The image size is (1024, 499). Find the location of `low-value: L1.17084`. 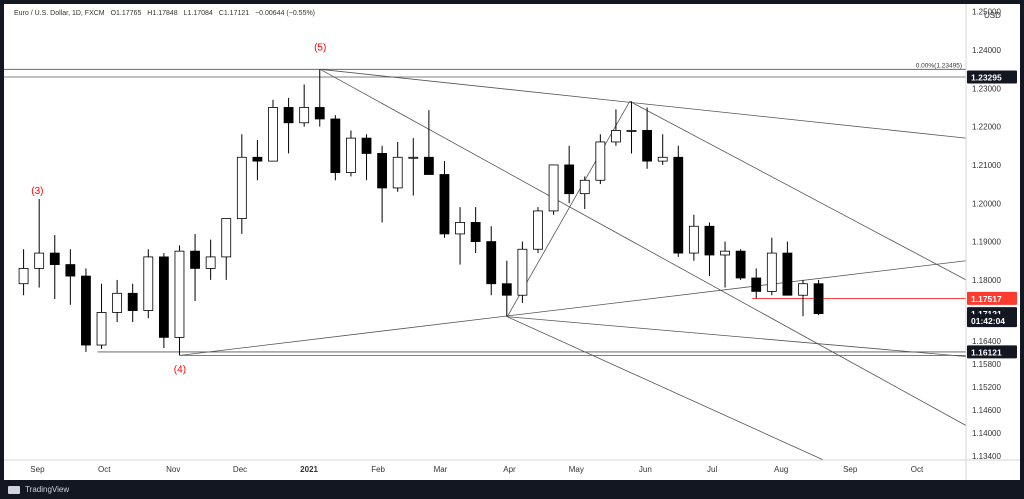

low-value: L1.17084 is located at coordinates (198, 13).